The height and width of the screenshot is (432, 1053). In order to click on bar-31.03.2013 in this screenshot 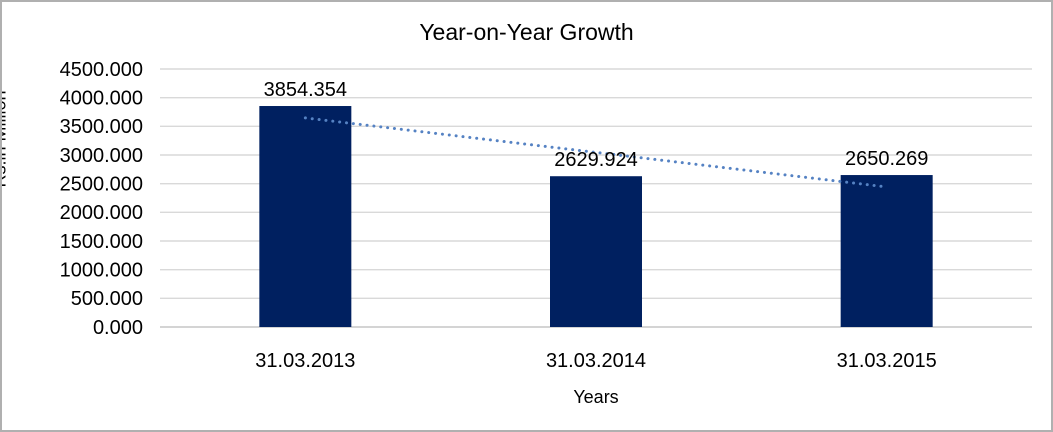, I will do `click(305, 217)`.